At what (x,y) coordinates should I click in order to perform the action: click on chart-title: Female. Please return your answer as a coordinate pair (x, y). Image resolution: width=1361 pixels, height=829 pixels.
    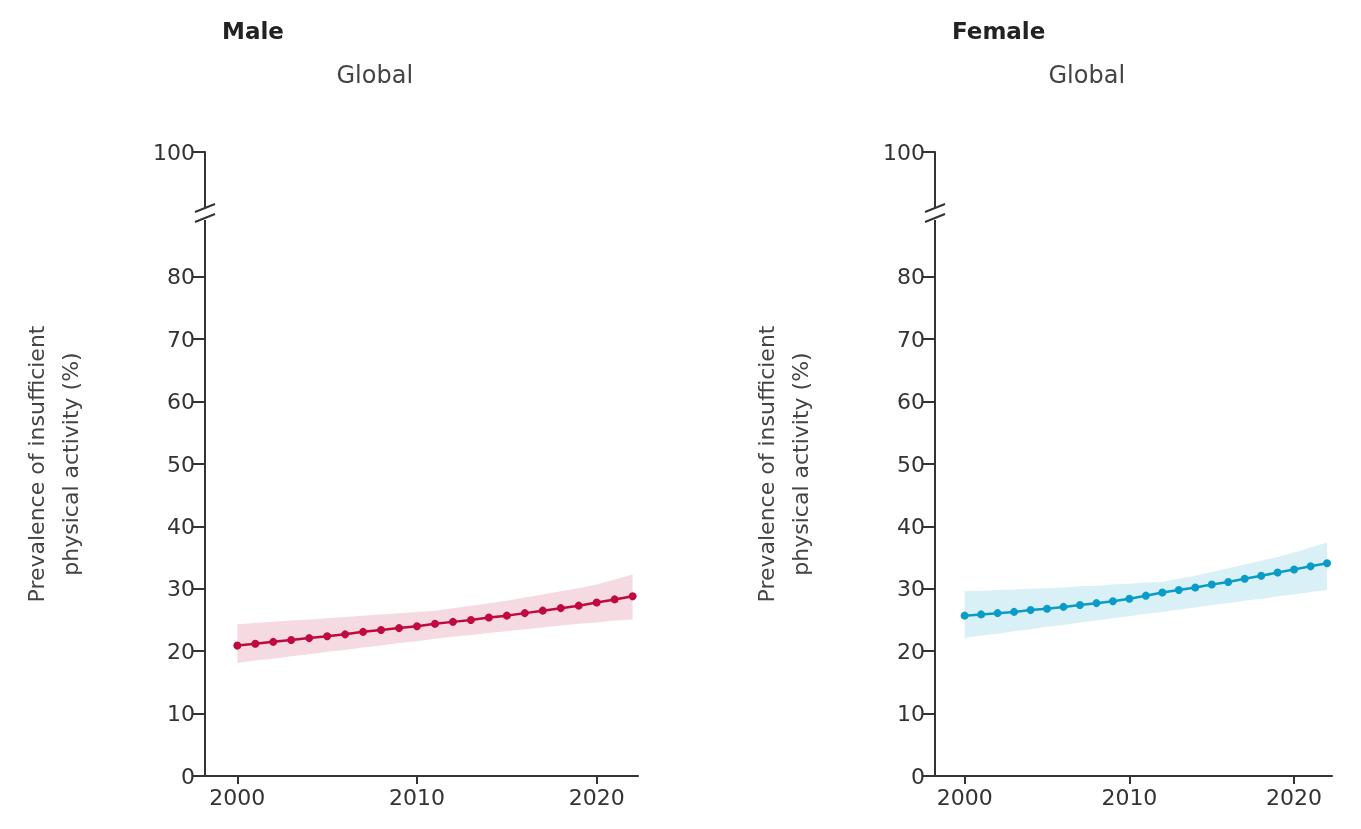
    Looking at the image, I should click on (999, 30).